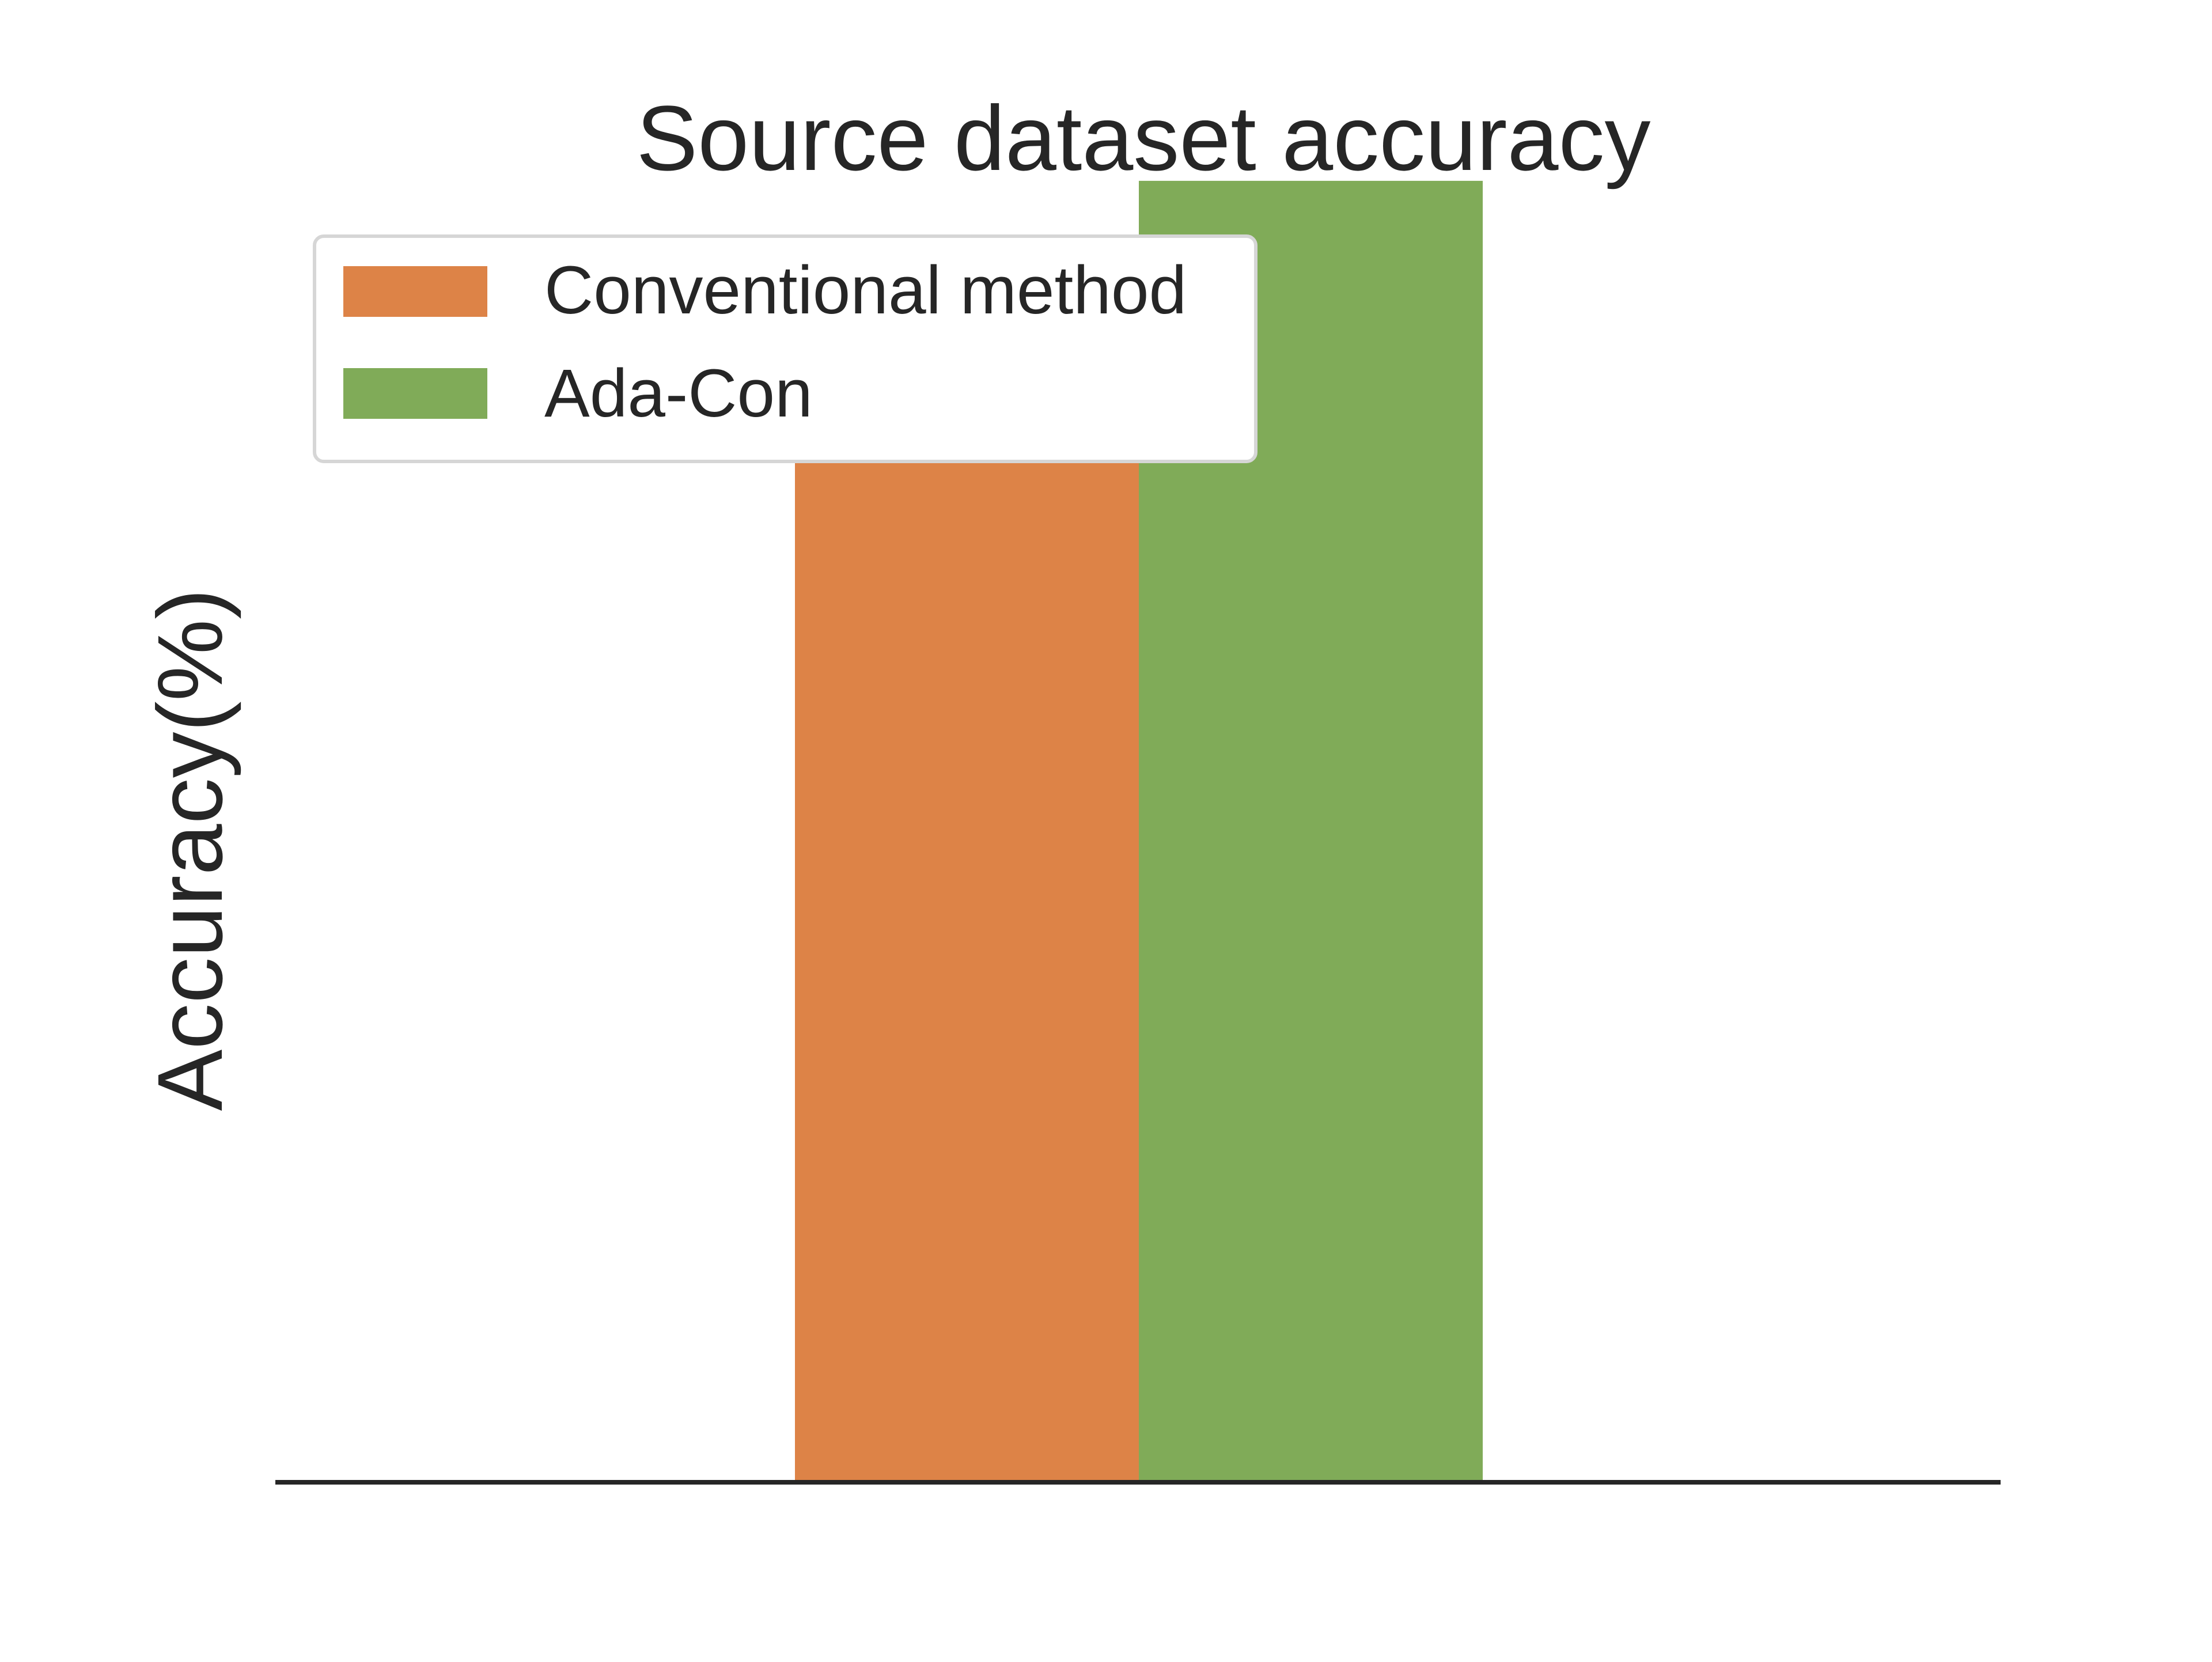 The width and height of the screenshot is (2212, 1662). I want to click on y-axis-label: Accuracy(%), so click(189, 850).